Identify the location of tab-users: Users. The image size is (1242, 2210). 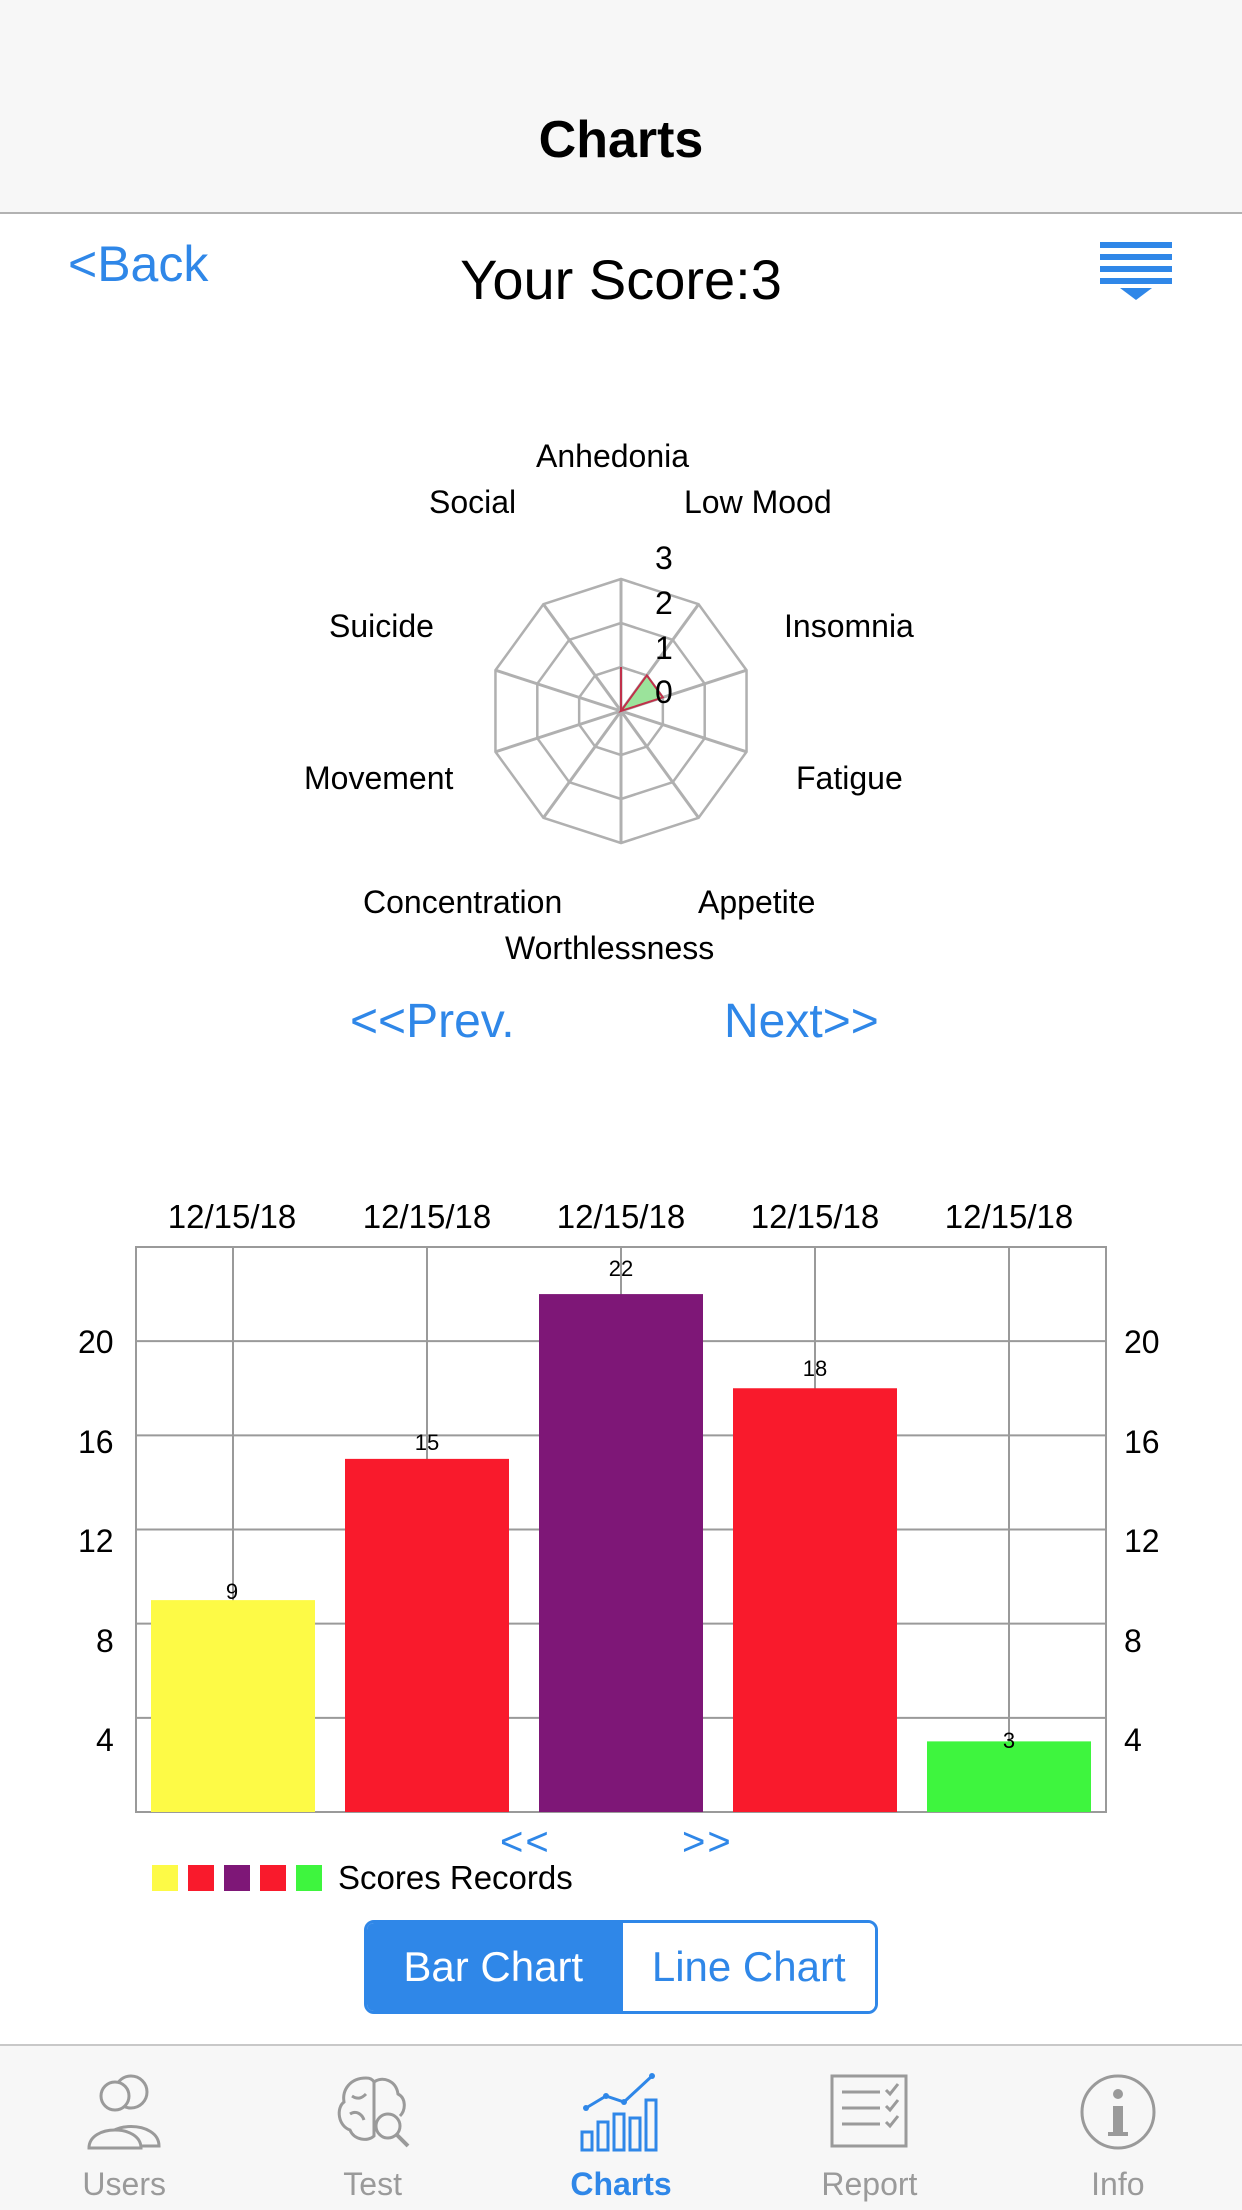
(124, 2128).